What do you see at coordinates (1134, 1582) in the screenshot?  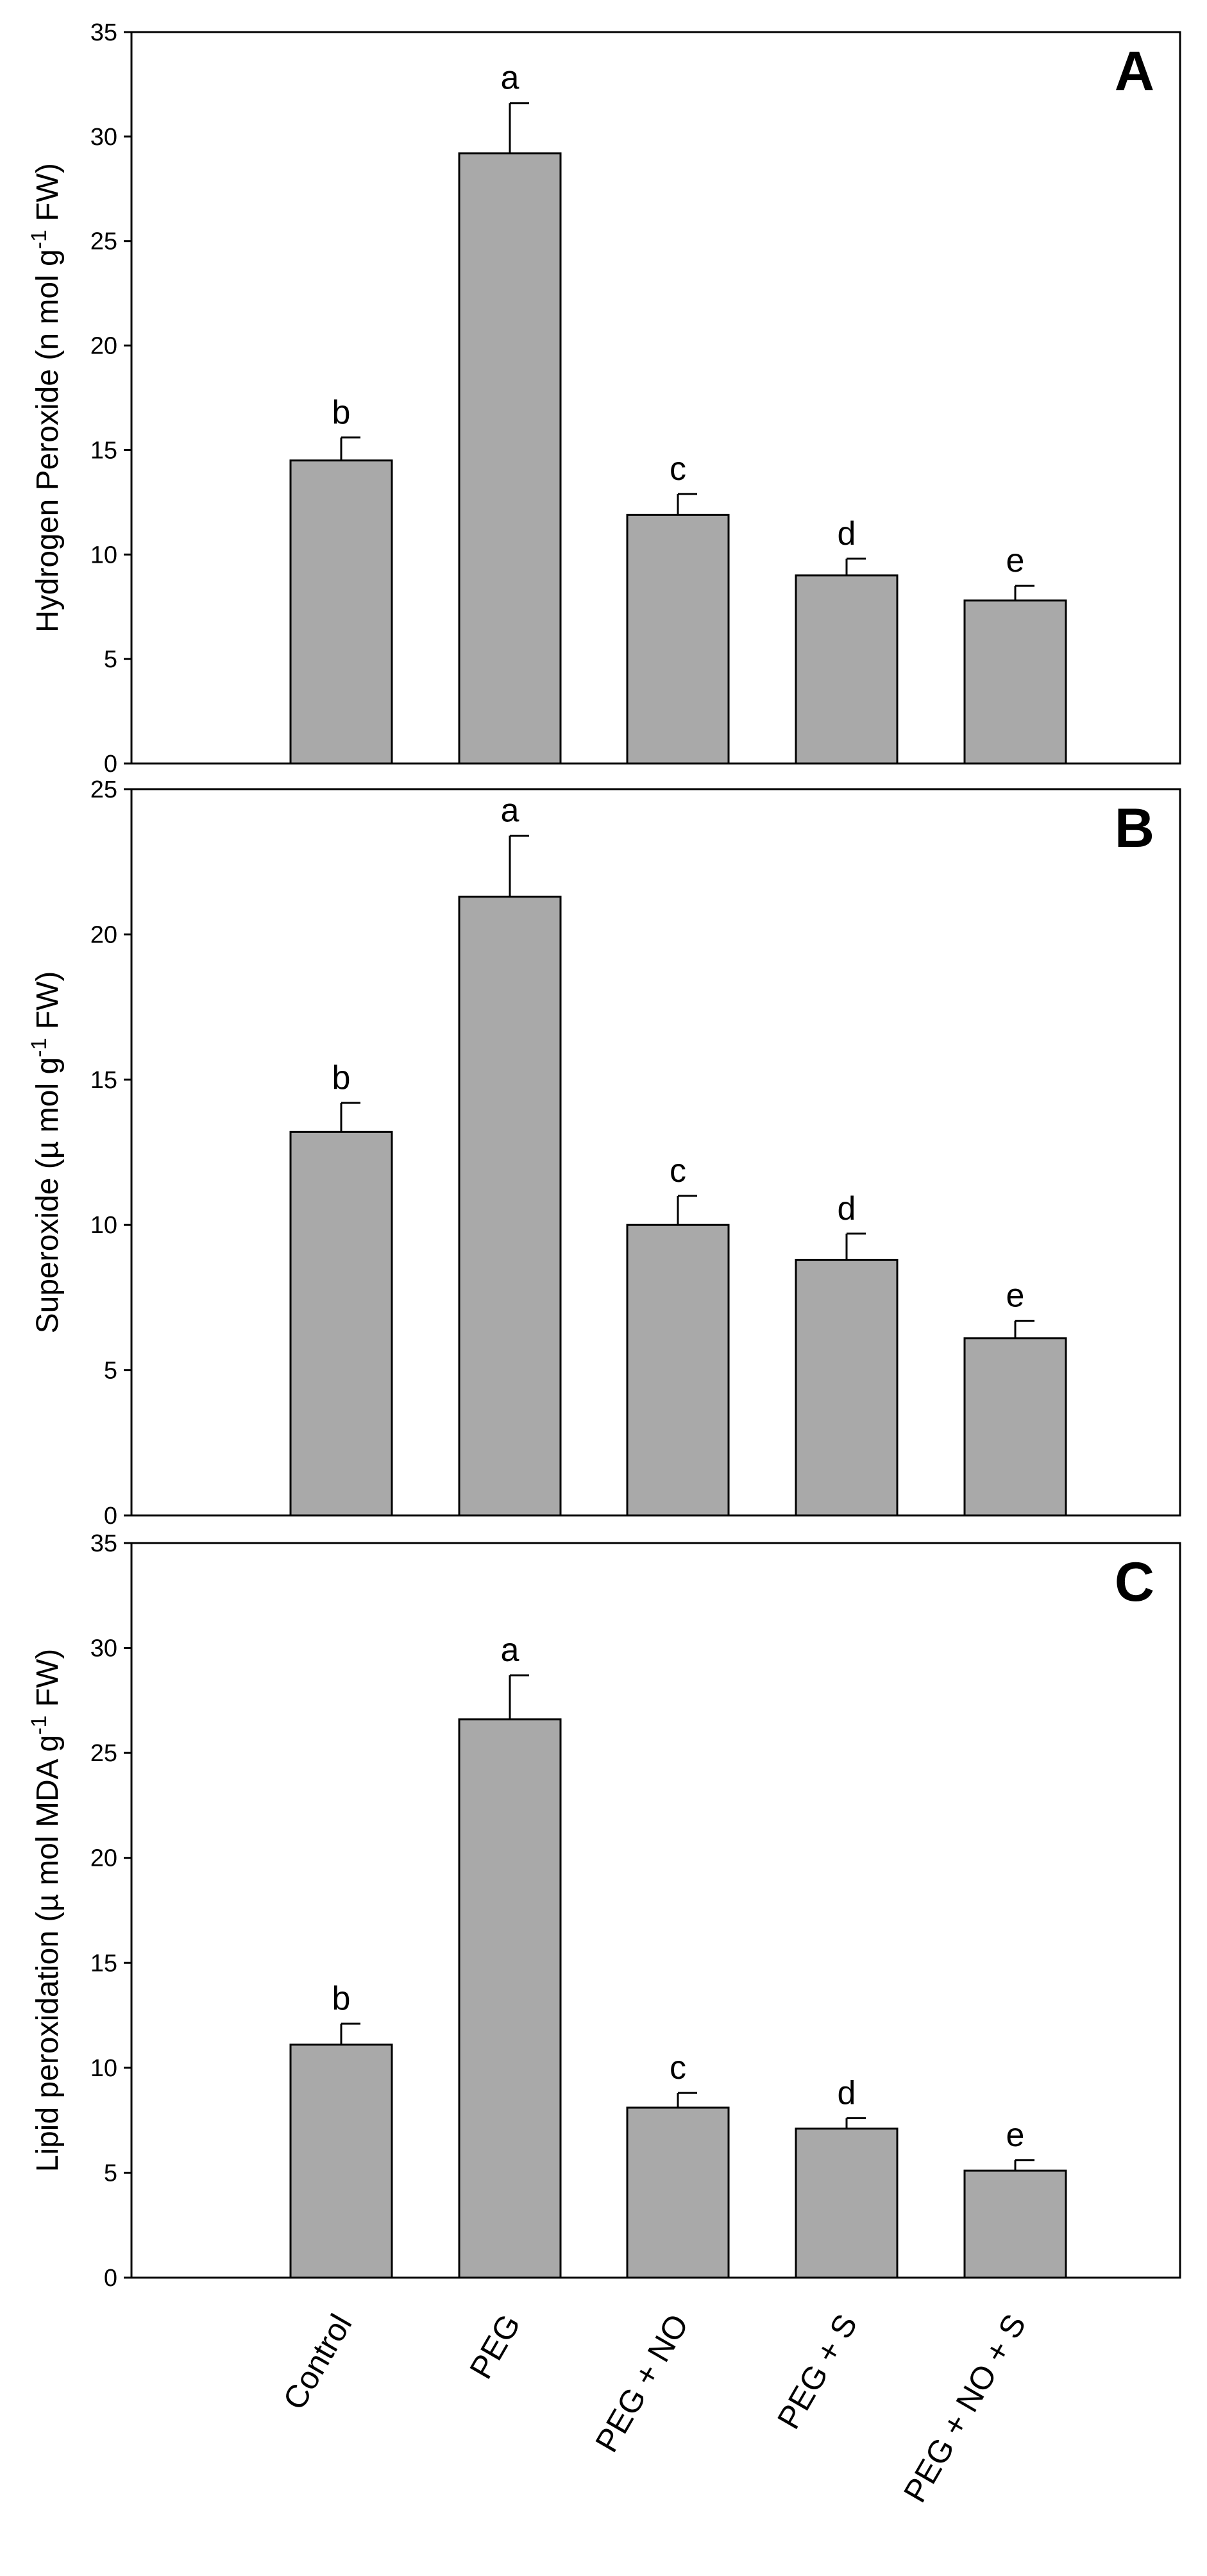 I see `panel-letter: C` at bounding box center [1134, 1582].